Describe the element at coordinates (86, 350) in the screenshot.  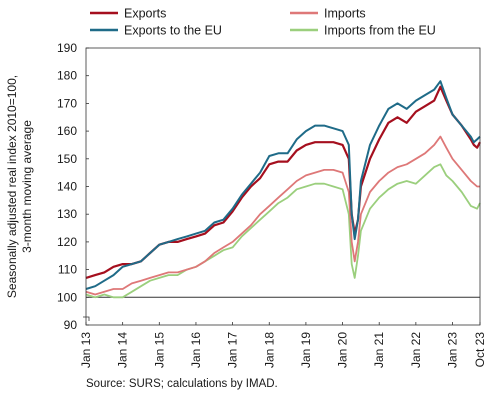
I see `x-tick-label: Jan 13` at that location.